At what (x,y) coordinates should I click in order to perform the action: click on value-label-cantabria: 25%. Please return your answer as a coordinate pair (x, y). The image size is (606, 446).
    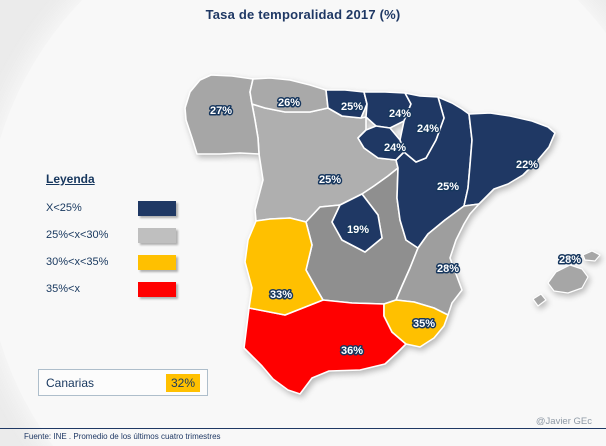
    Looking at the image, I should click on (352, 107).